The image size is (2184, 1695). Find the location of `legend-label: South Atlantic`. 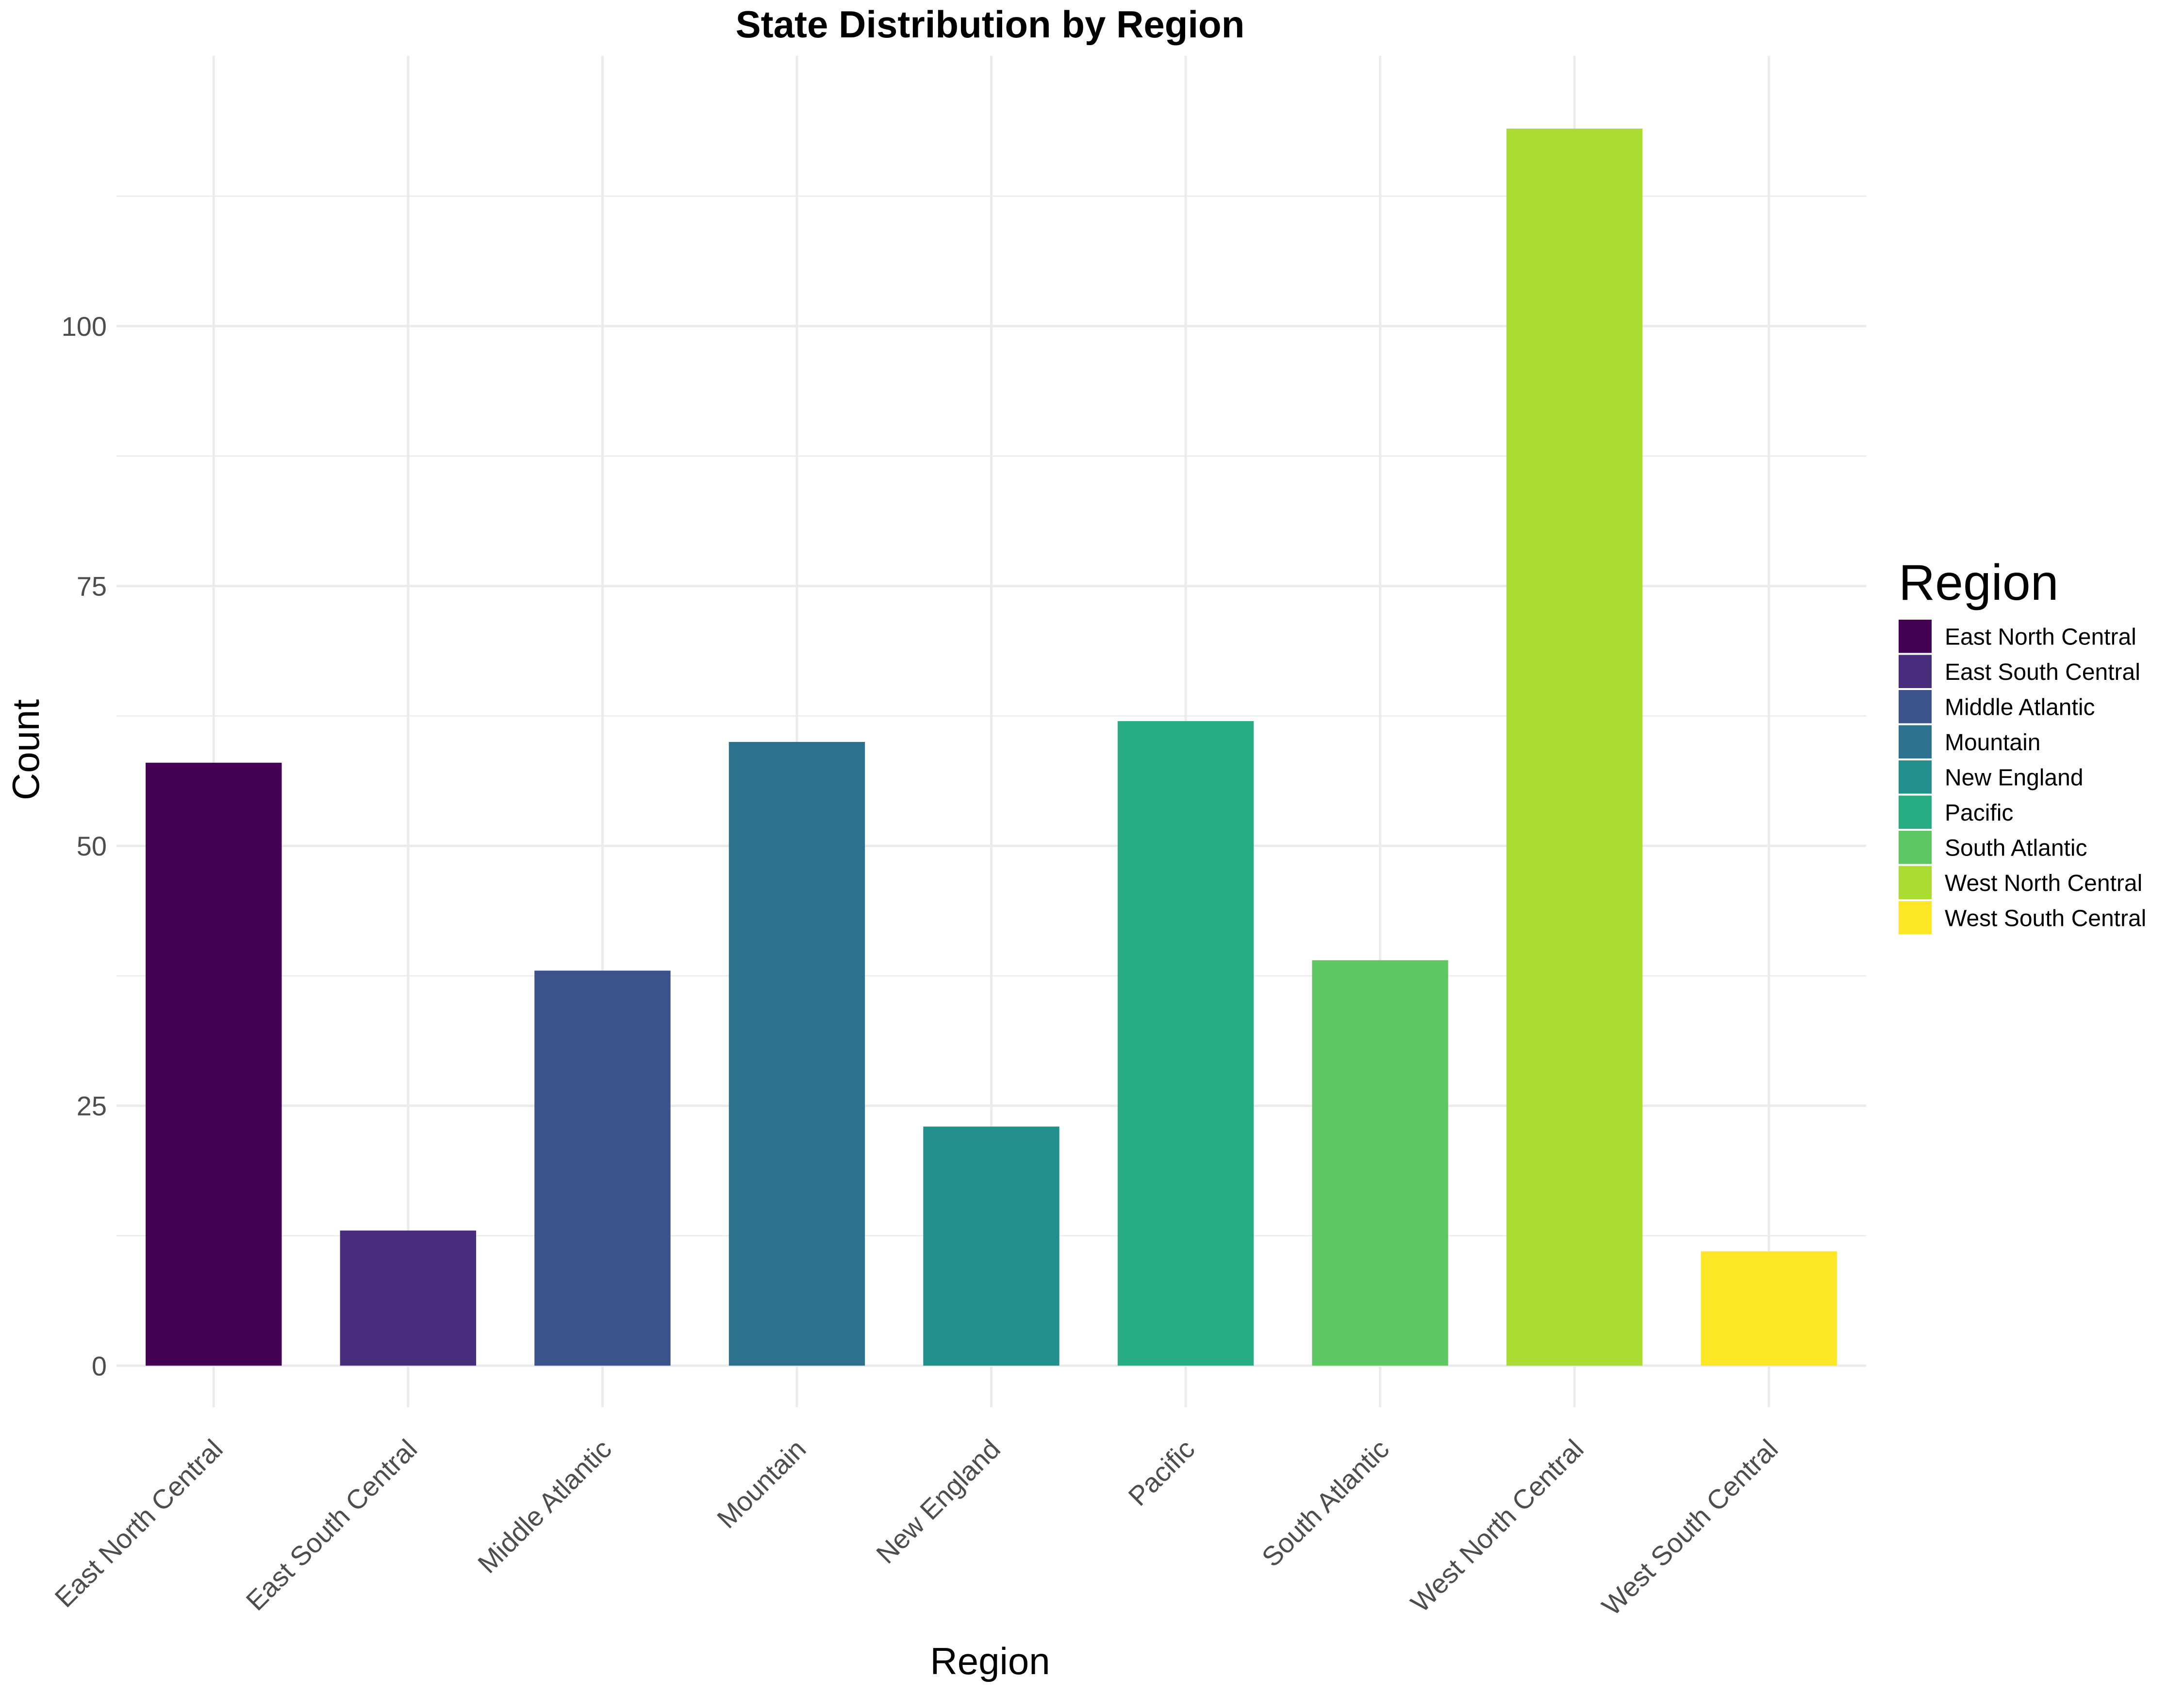

legend-label: South Atlantic is located at coordinates (2016, 848).